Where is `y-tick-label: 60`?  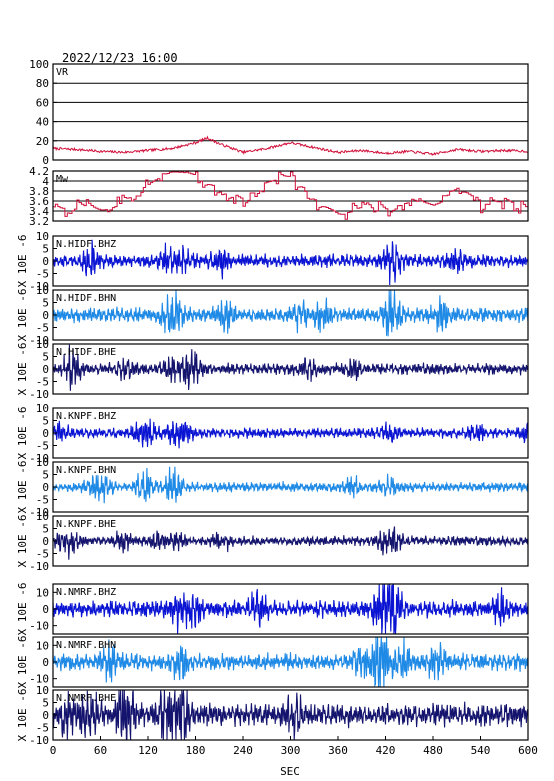
y-tick-label: 60 is located at coordinates (42, 102).